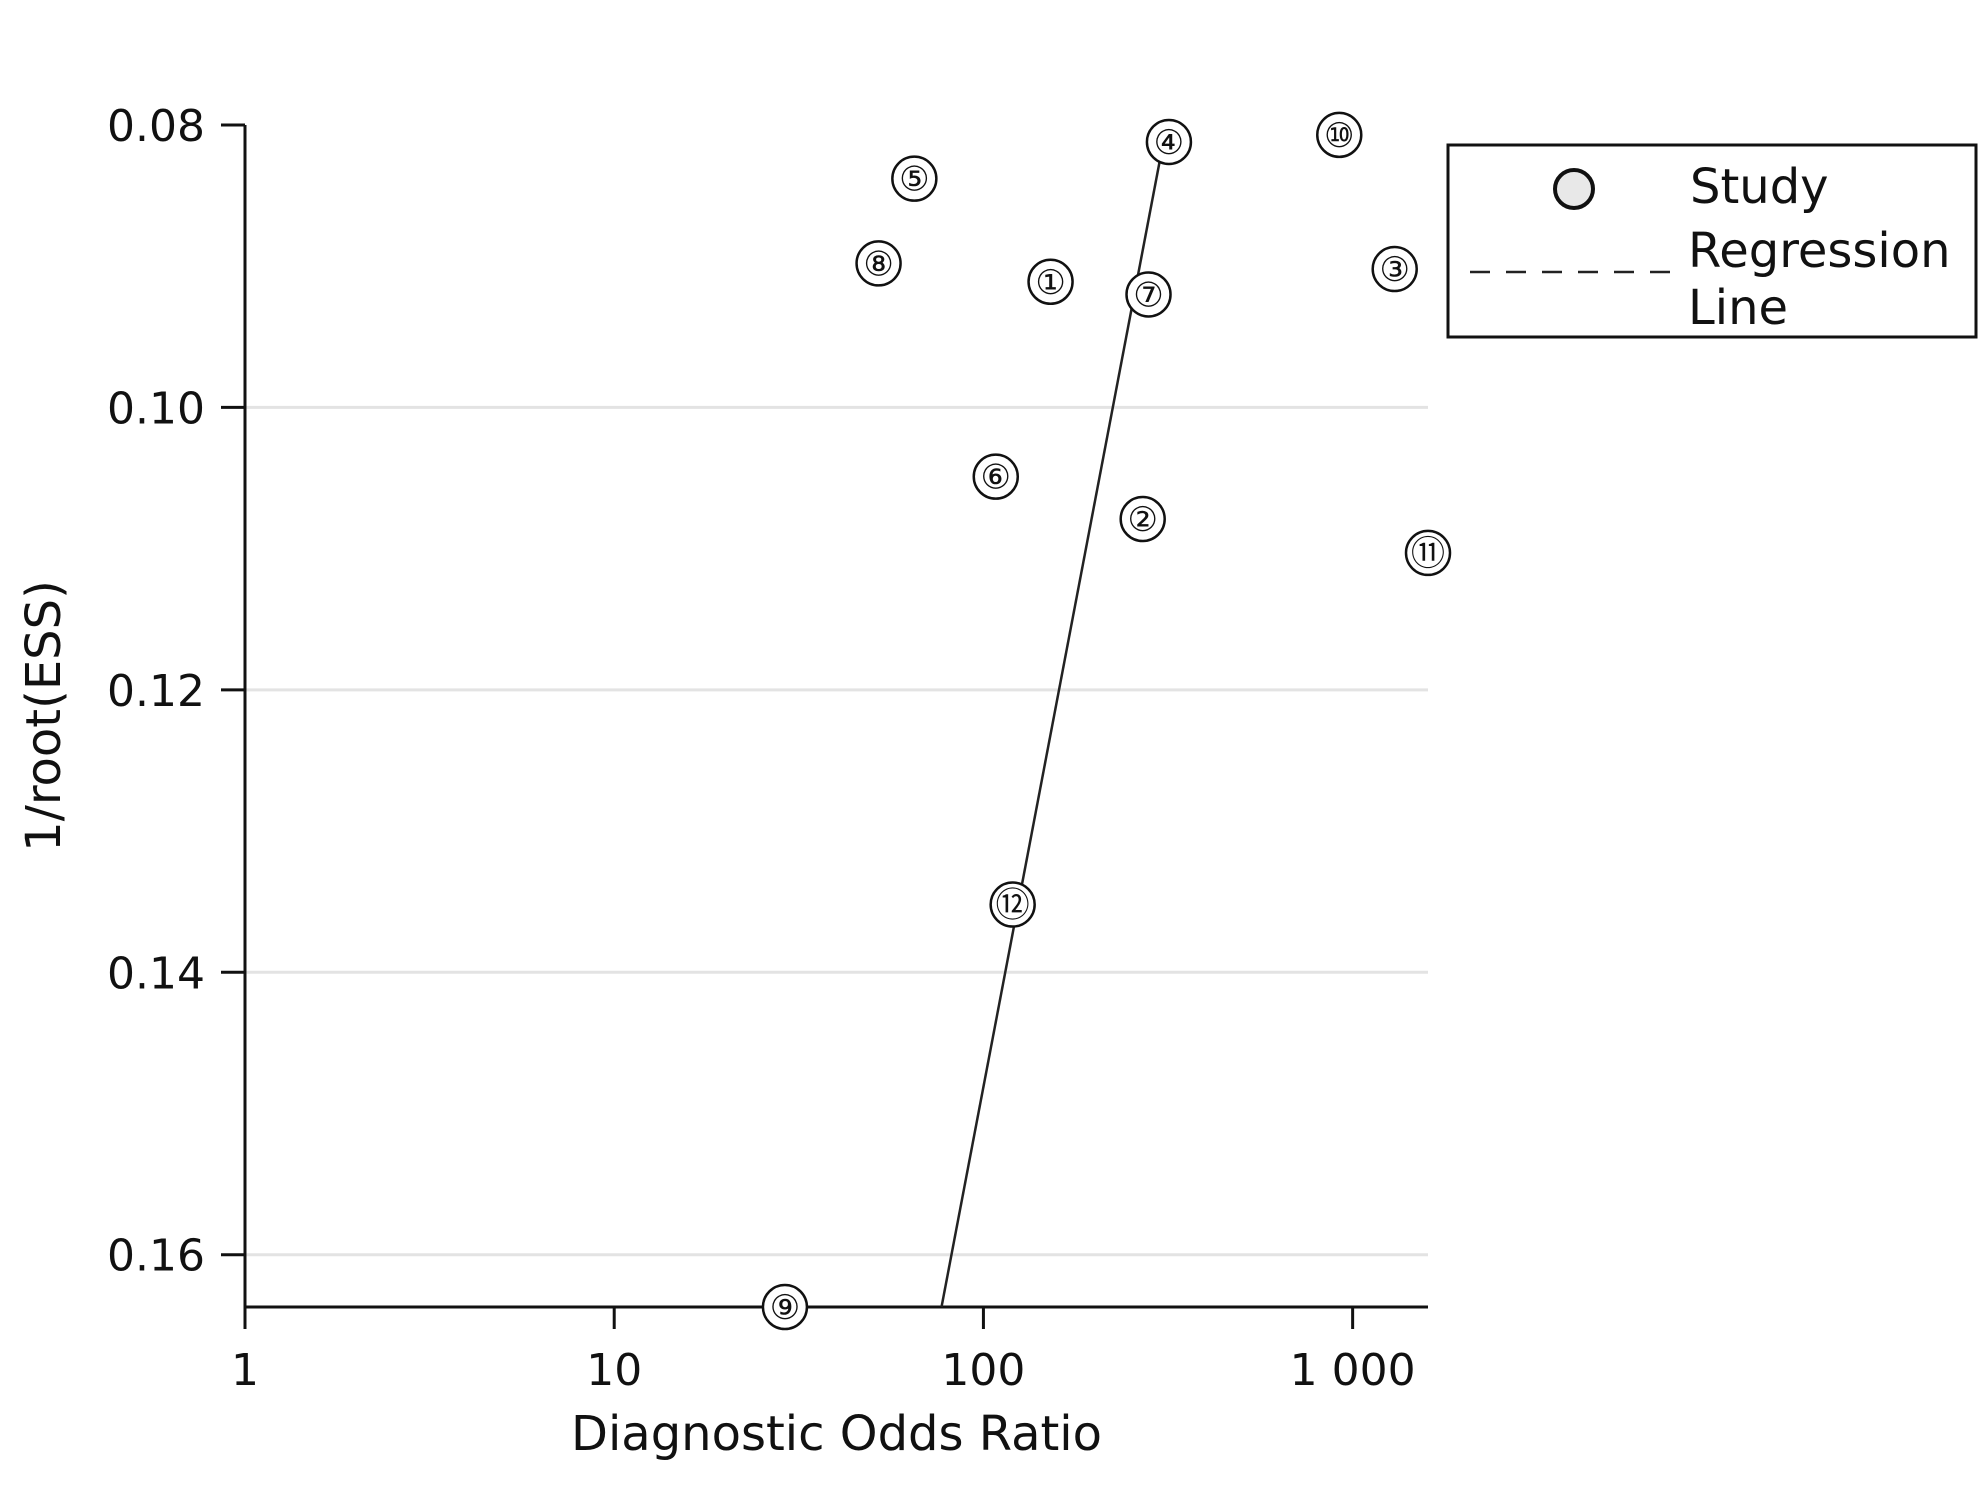 Image resolution: width=1982 pixels, height=1491 pixels. Describe the element at coordinates (1574, 189) in the screenshot. I see `legend-study-marker` at that location.